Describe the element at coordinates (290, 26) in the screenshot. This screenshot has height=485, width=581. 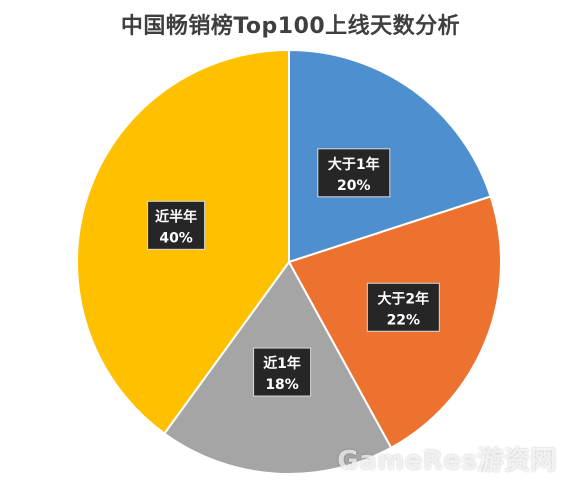
I see `chart-title: 中国畅销榜Top100上线天数分析` at that location.